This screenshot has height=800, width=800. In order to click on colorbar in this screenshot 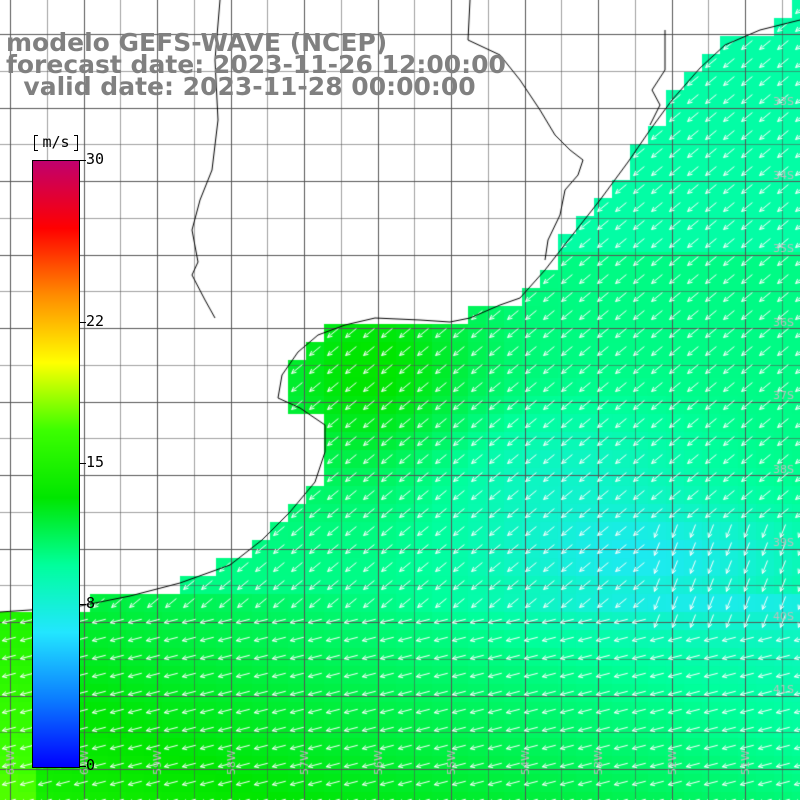, I will do `click(56, 464)`.